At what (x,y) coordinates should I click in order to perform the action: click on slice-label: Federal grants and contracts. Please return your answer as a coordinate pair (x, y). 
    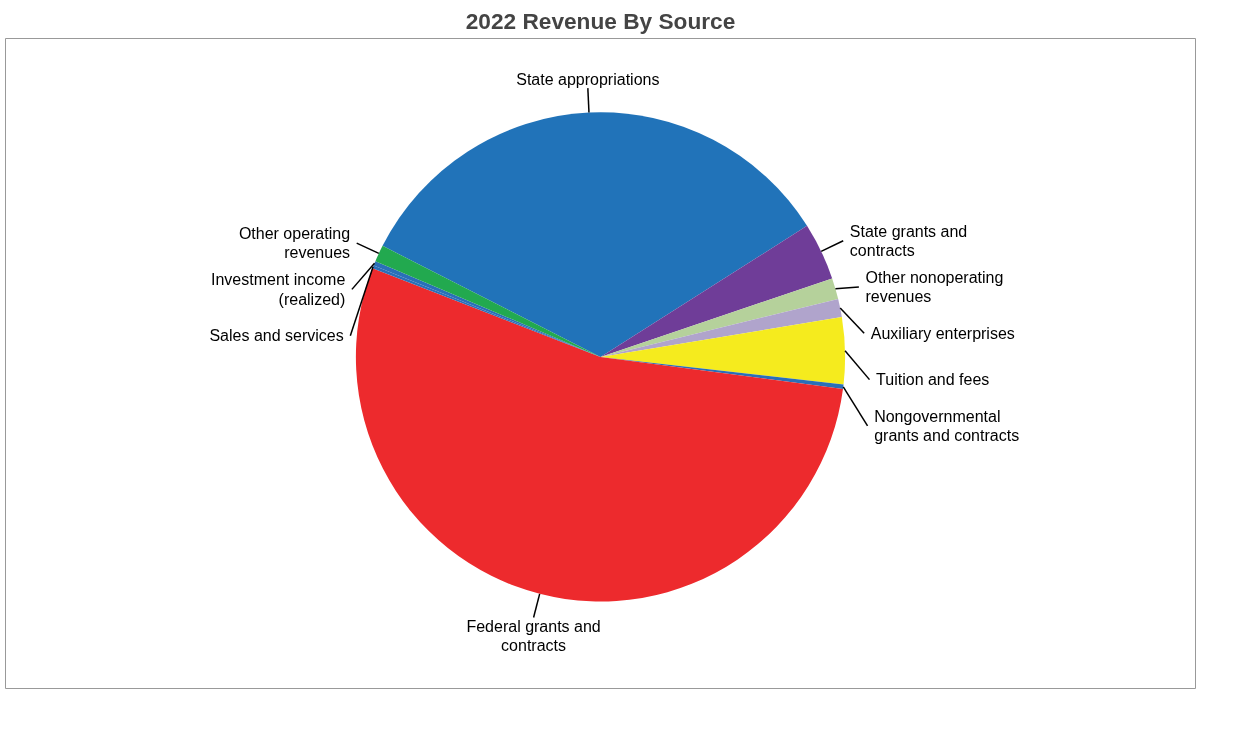
    Looking at the image, I should click on (533, 636).